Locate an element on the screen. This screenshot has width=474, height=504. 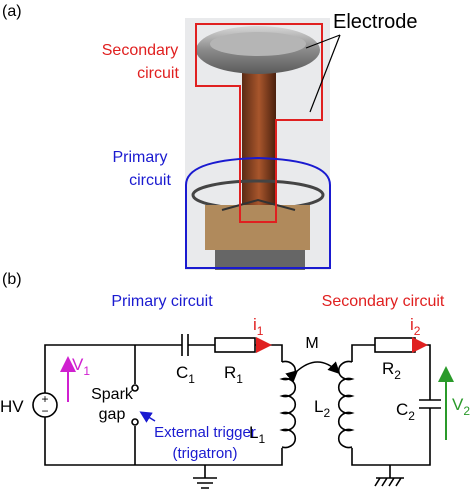
panel-label: (b) is located at coordinates (12, 279).